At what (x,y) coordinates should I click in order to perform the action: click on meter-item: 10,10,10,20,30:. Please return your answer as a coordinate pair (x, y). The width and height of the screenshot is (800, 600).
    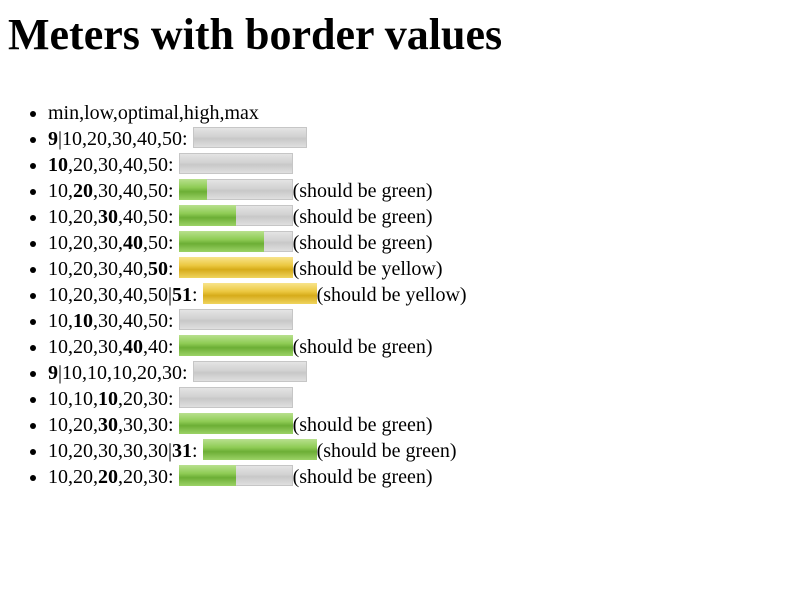
    Looking at the image, I should click on (420, 399).